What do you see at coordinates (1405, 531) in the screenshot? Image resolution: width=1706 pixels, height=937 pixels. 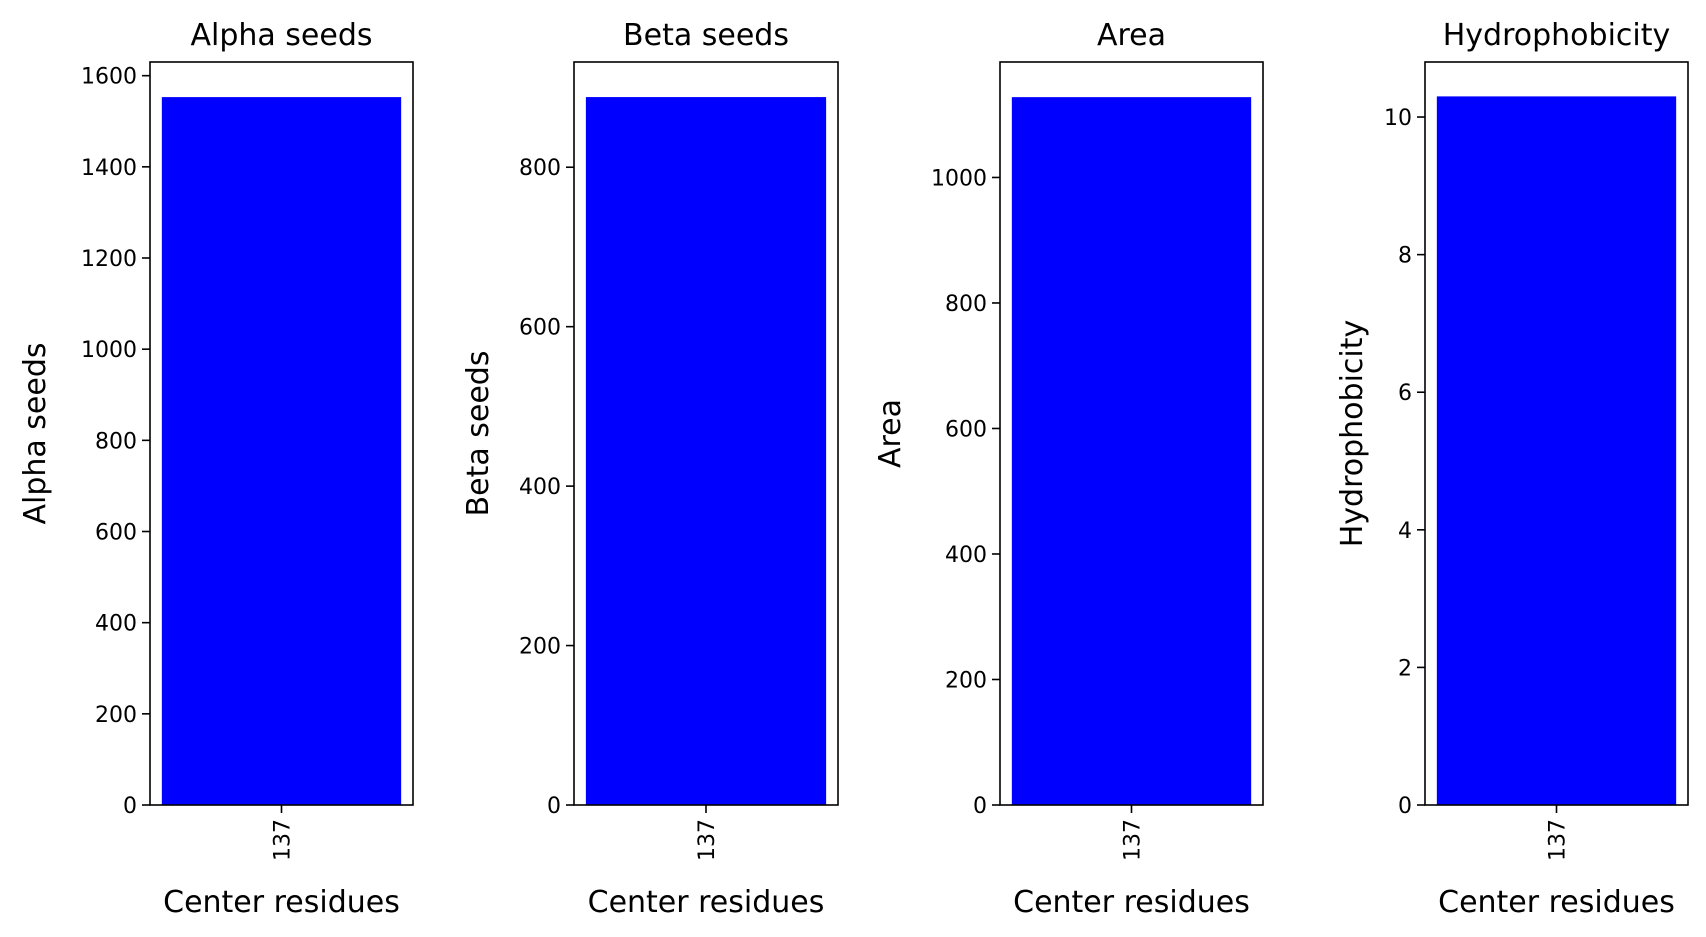 I see `y-tick-label: 4` at bounding box center [1405, 531].